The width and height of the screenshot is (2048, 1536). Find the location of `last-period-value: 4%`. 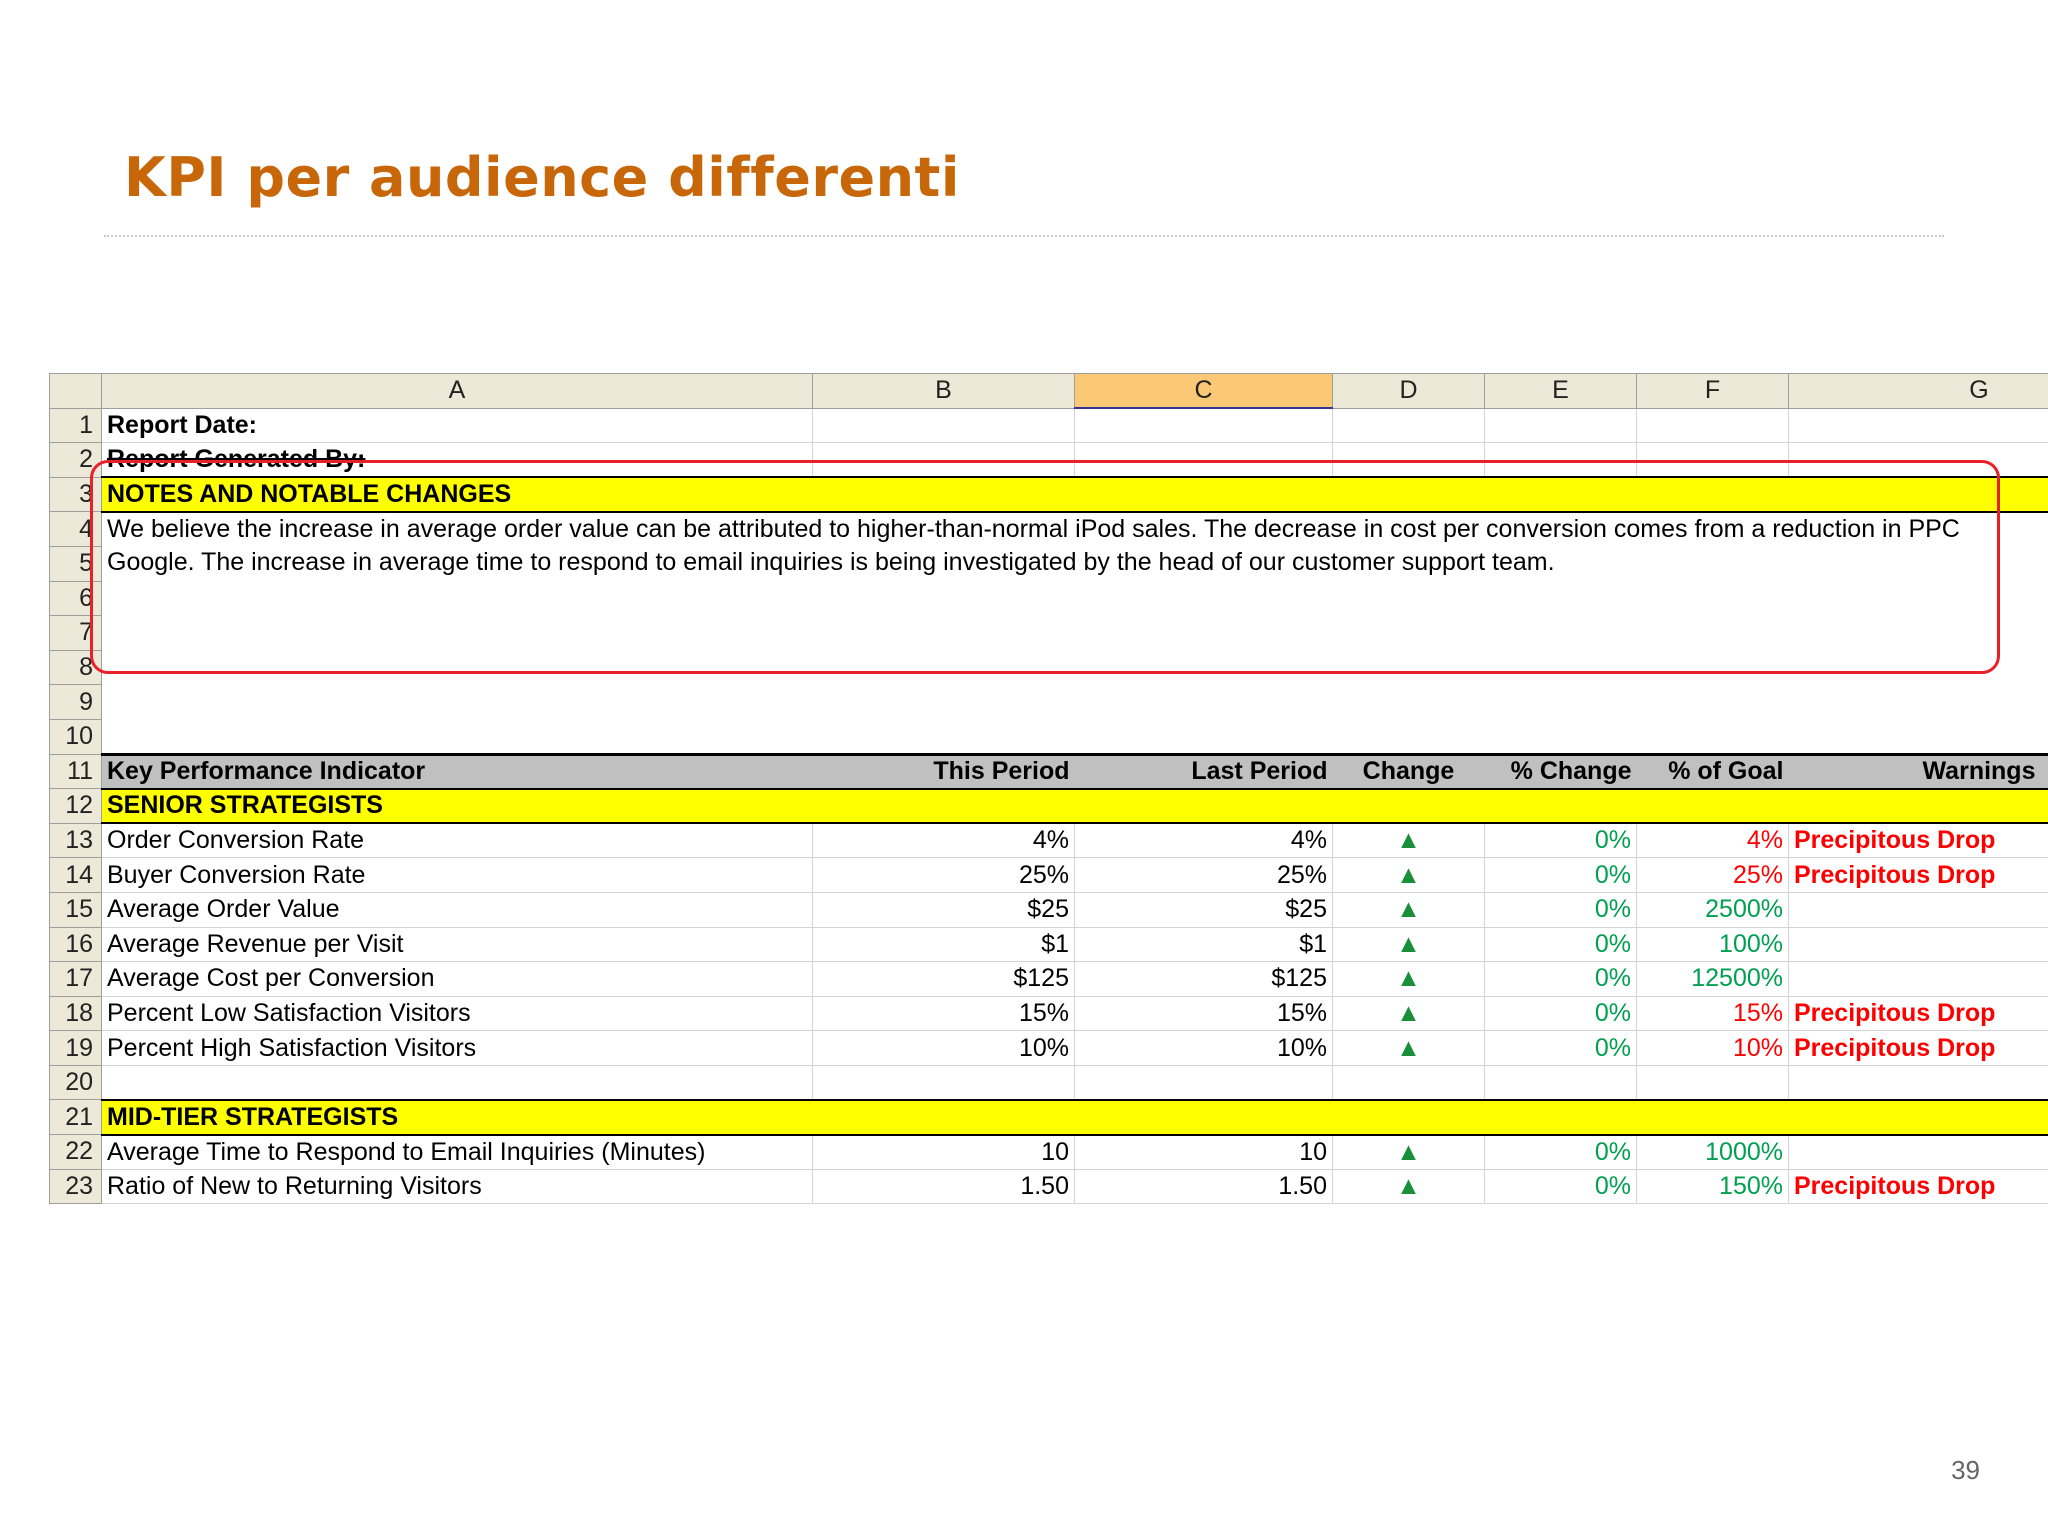

last-period-value: 4% is located at coordinates (1203, 840).